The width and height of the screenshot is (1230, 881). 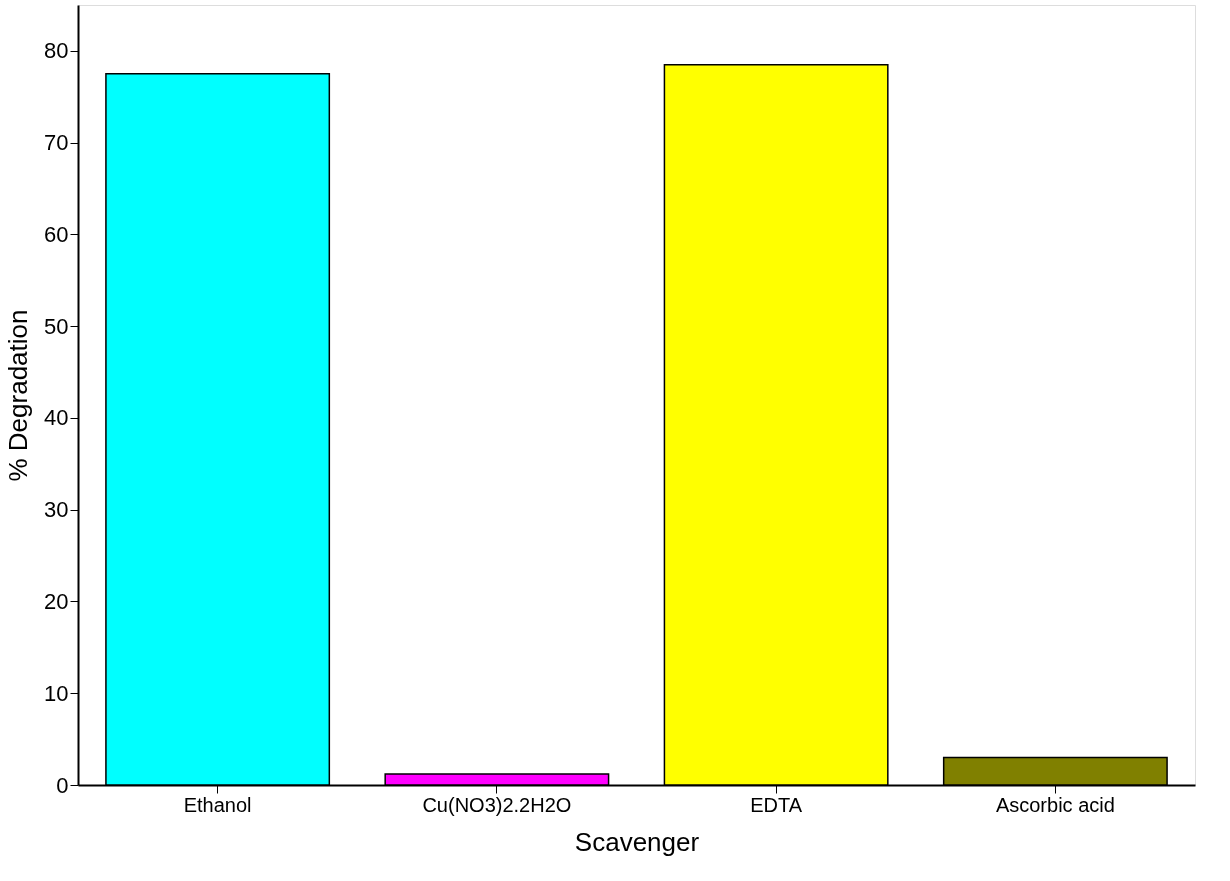 What do you see at coordinates (637, 841) in the screenshot?
I see `x-axis-title: Scavenger` at bounding box center [637, 841].